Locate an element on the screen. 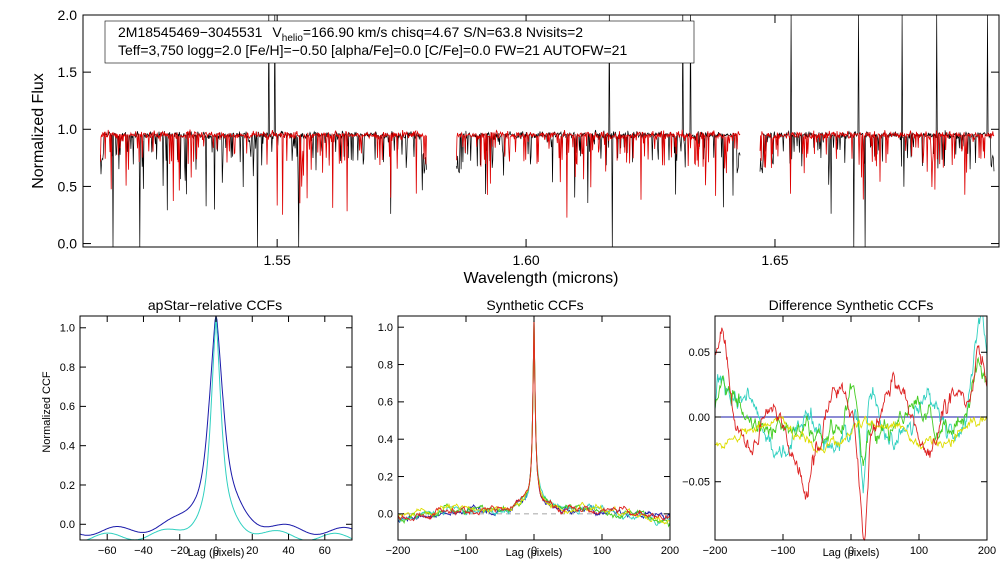  annotation-box is located at coordinates (399, 42).